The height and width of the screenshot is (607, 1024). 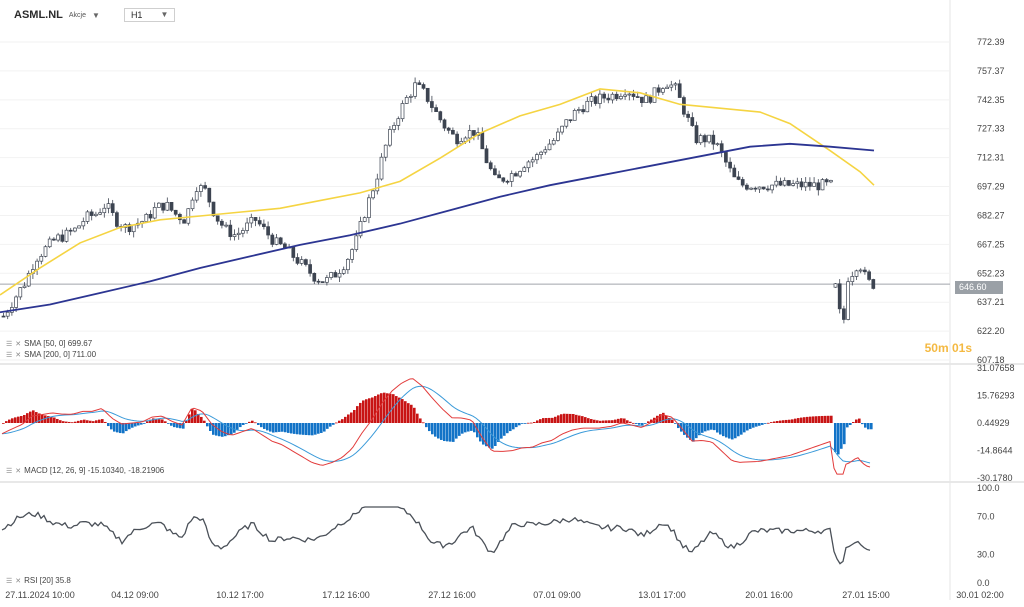 I want to click on price-tick-label: 742.35, so click(x=991, y=100).